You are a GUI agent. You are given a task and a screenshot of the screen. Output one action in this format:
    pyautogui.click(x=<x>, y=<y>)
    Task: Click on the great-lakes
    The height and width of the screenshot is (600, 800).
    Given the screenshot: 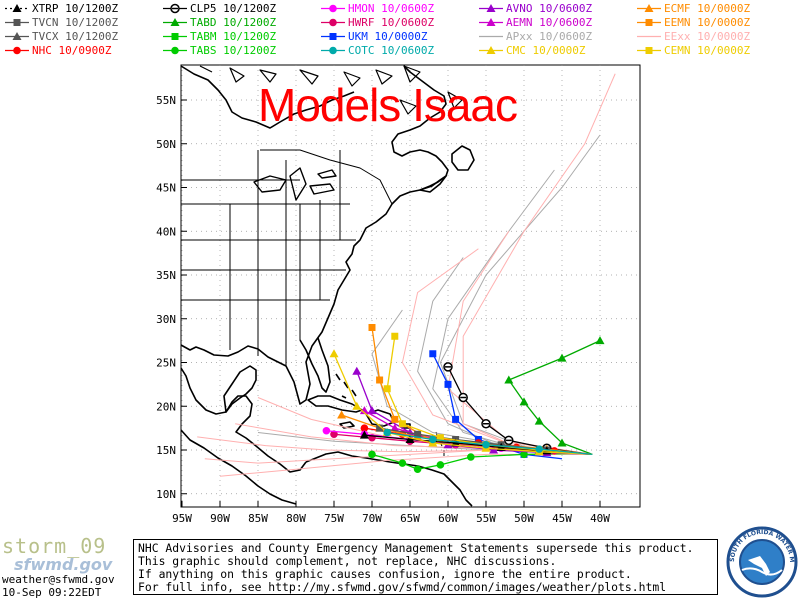 What is the action you would take?
    pyautogui.click(x=295, y=184)
    